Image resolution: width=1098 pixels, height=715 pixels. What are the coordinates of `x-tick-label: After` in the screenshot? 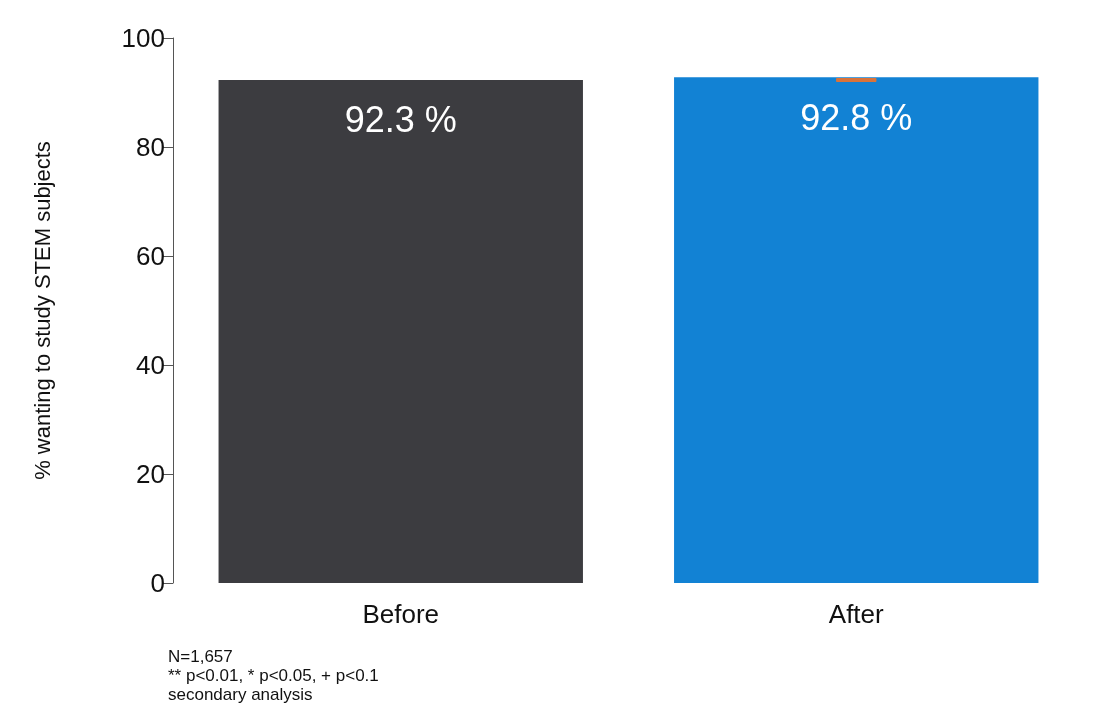 It's located at (856, 614).